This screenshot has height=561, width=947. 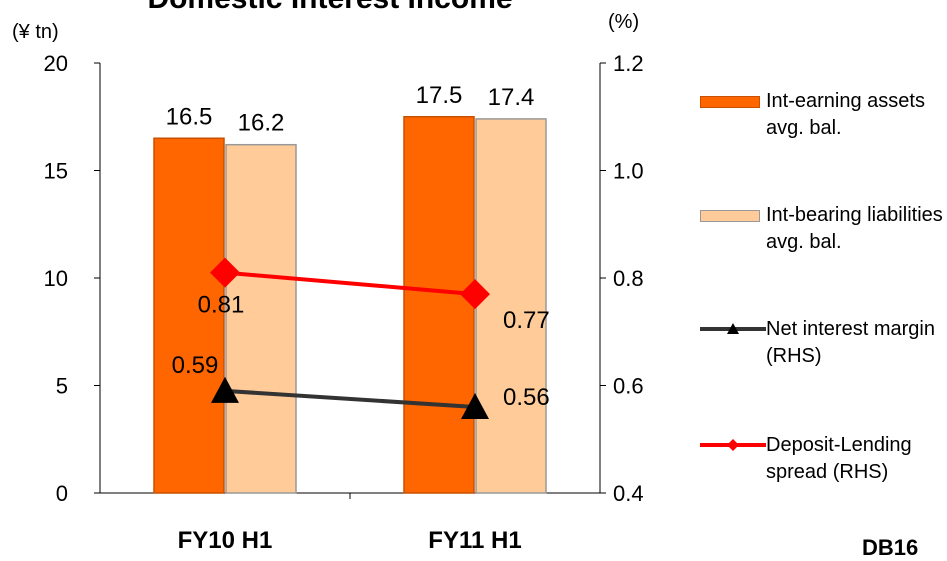 I want to click on nim-line, so click(x=350, y=398).